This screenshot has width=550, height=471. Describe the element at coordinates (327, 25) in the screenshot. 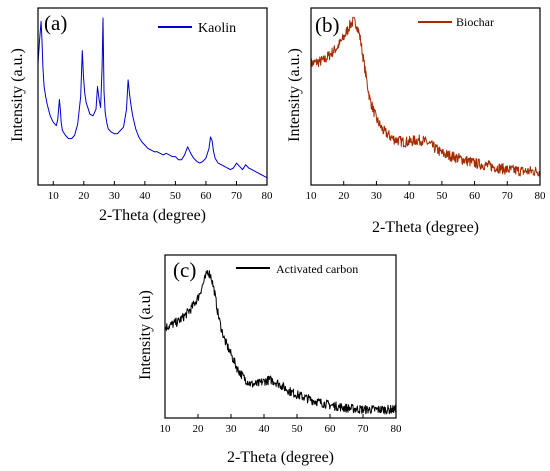

I see `panel-letter: (b)` at that location.